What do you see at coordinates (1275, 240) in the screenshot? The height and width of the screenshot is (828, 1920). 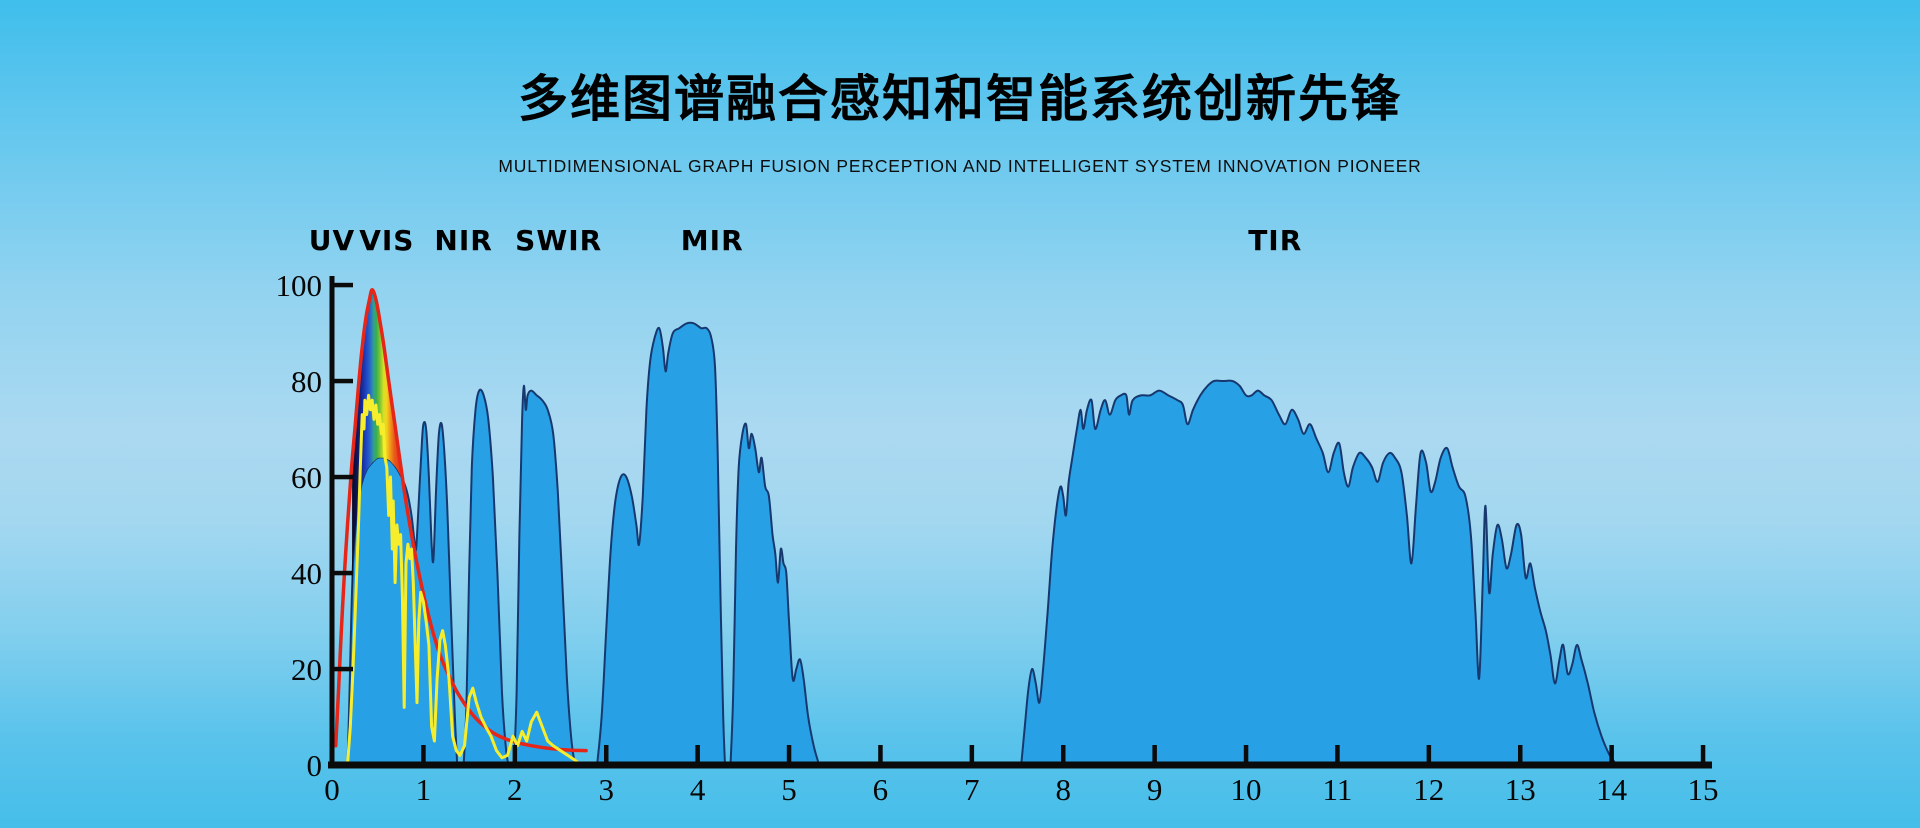 I see `band-label-tir: TIR` at bounding box center [1275, 240].